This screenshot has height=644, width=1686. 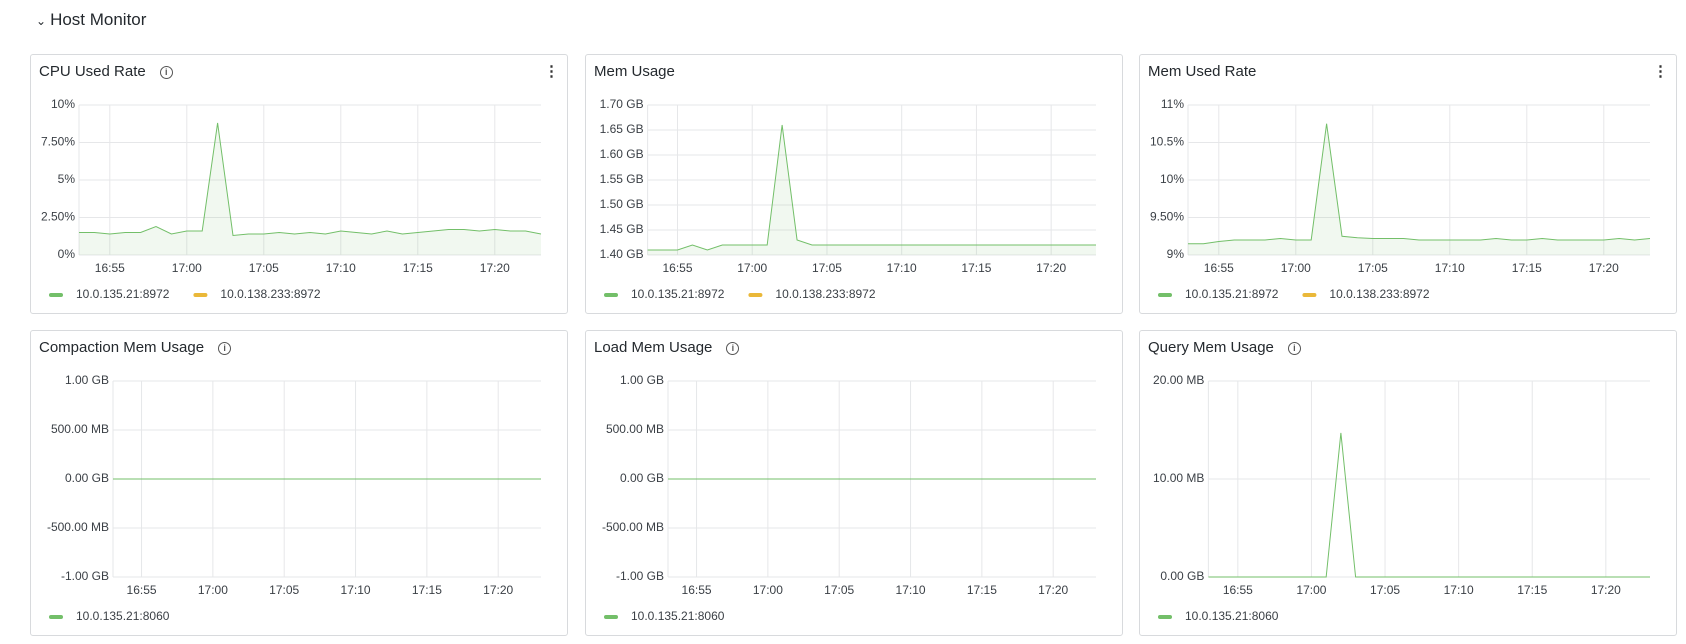 What do you see at coordinates (634, 71) in the screenshot?
I see `panel-header: Mem Usage` at bounding box center [634, 71].